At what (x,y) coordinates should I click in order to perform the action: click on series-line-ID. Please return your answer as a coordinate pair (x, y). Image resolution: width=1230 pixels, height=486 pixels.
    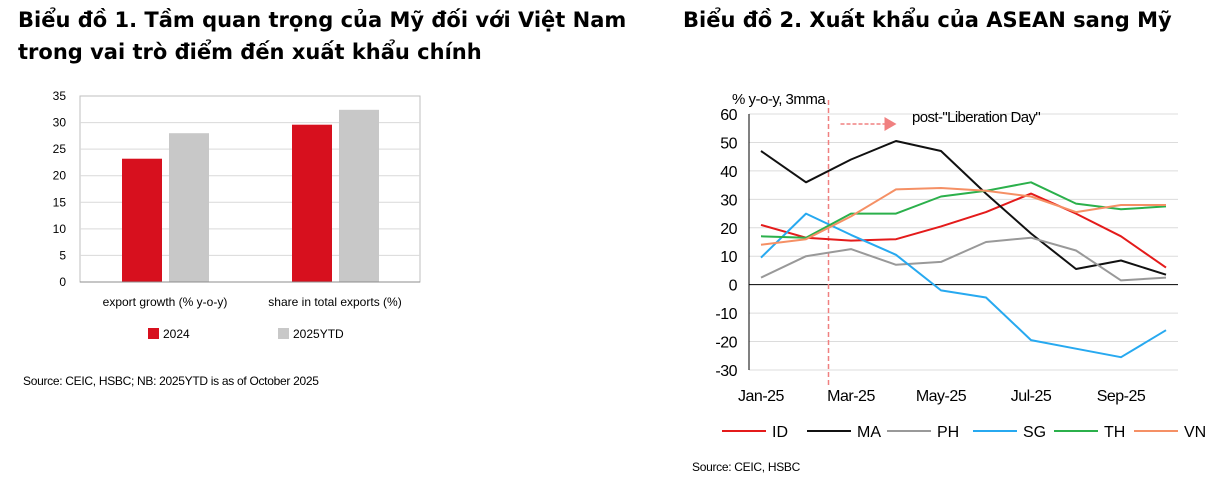
    Looking at the image, I should click on (963, 230).